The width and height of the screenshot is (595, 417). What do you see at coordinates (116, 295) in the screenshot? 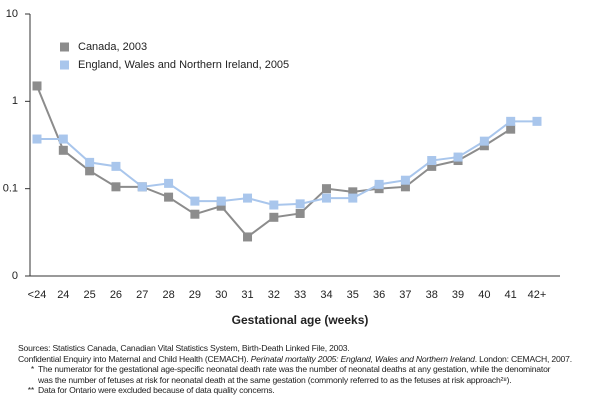
I see `x-tick-label: 26` at bounding box center [116, 295].